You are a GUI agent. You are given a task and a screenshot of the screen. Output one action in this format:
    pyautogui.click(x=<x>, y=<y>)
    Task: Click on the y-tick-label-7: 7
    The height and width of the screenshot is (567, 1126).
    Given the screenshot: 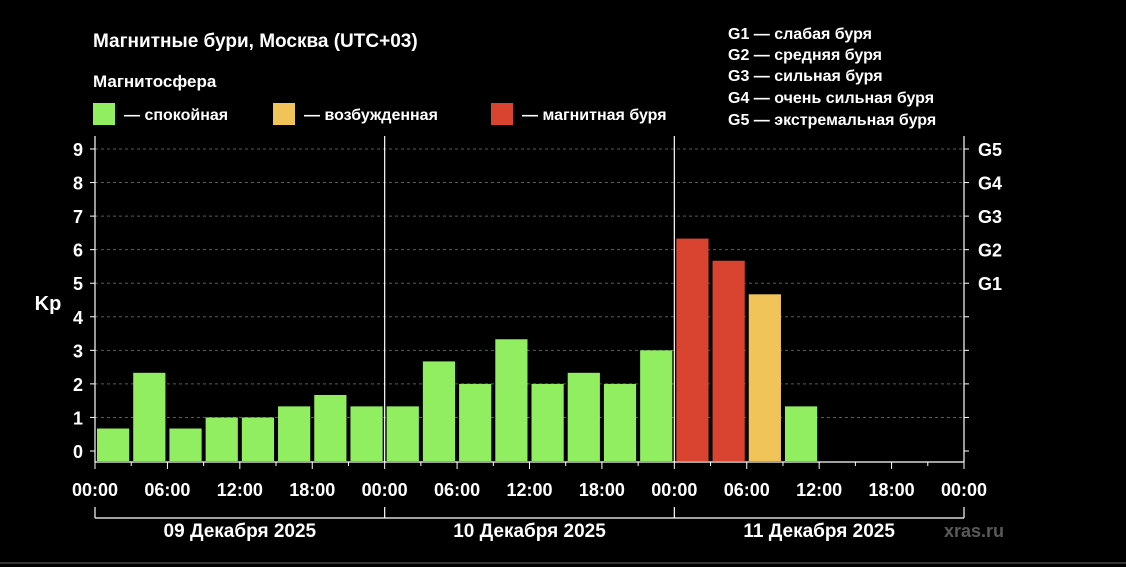 What is the action you would take?
    pyautogui.click(x=78, y=217)
    